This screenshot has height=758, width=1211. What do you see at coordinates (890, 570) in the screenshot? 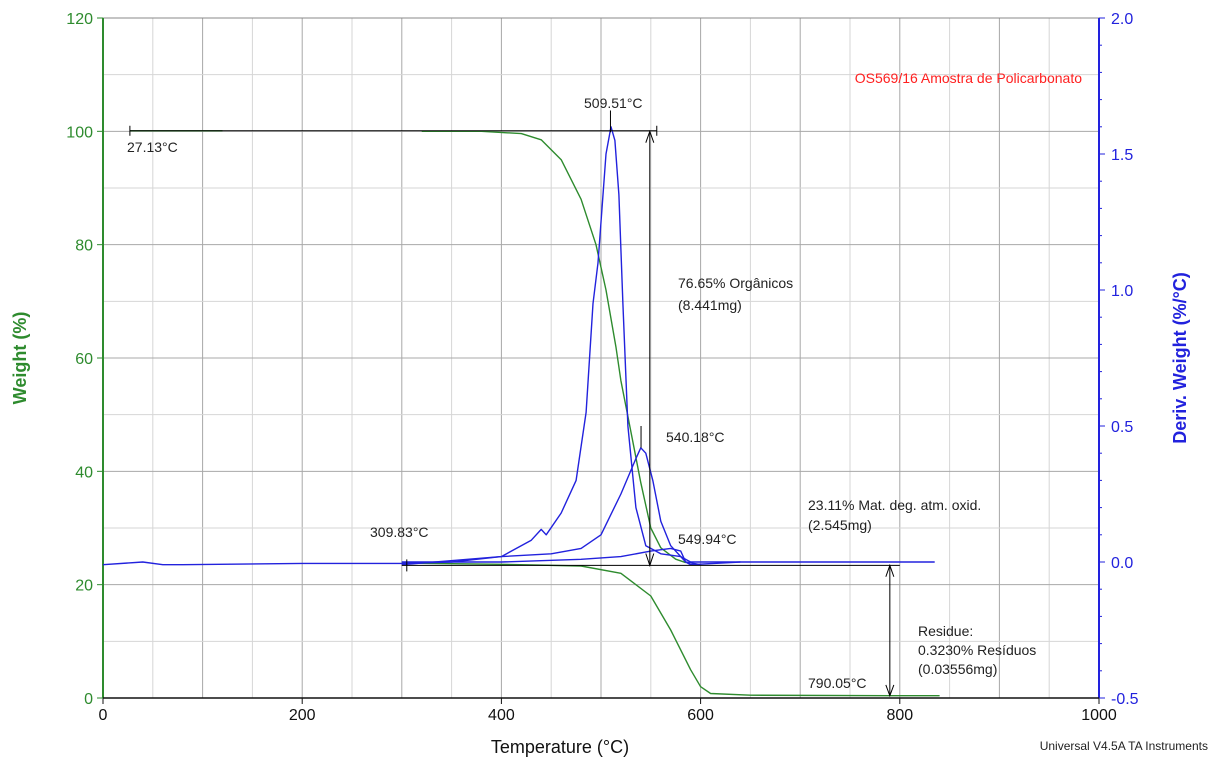
I see `residue-arrow-top` at bounding box center [890, 570].